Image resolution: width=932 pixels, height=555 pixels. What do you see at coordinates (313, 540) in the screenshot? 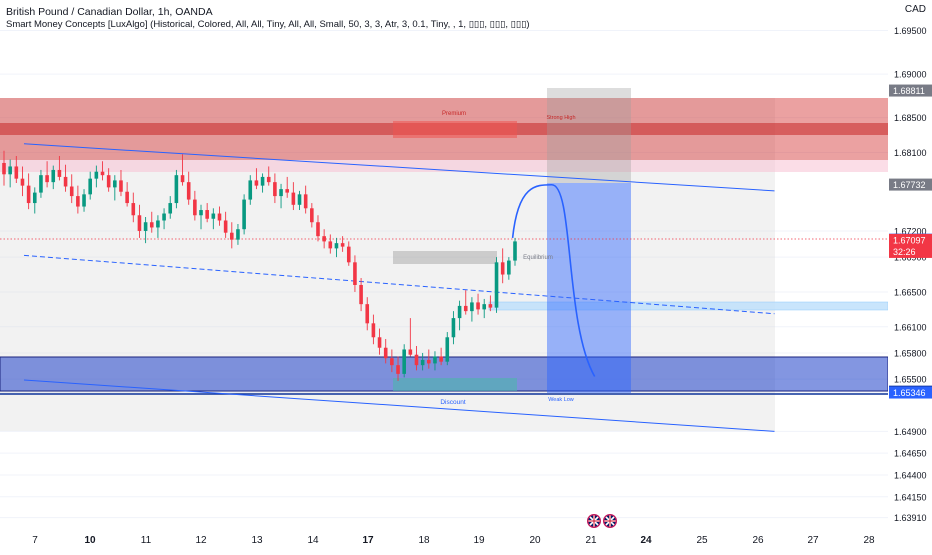
I see `x-tick-label: 14` at bounding box center [313, 540].